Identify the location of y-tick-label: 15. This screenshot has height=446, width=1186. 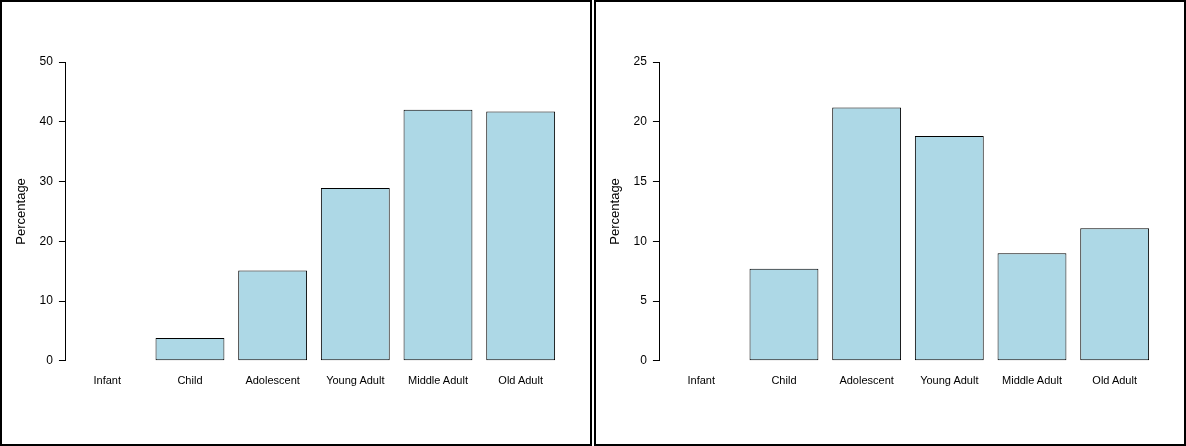
(640, 180).